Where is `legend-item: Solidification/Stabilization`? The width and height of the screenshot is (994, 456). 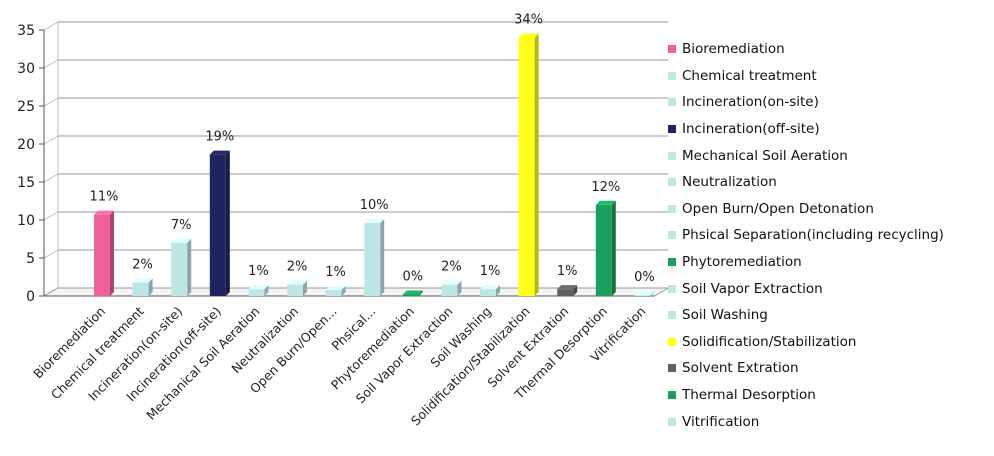
legend-item: Solidification/Stabilization is located at coordinates (806, 342).